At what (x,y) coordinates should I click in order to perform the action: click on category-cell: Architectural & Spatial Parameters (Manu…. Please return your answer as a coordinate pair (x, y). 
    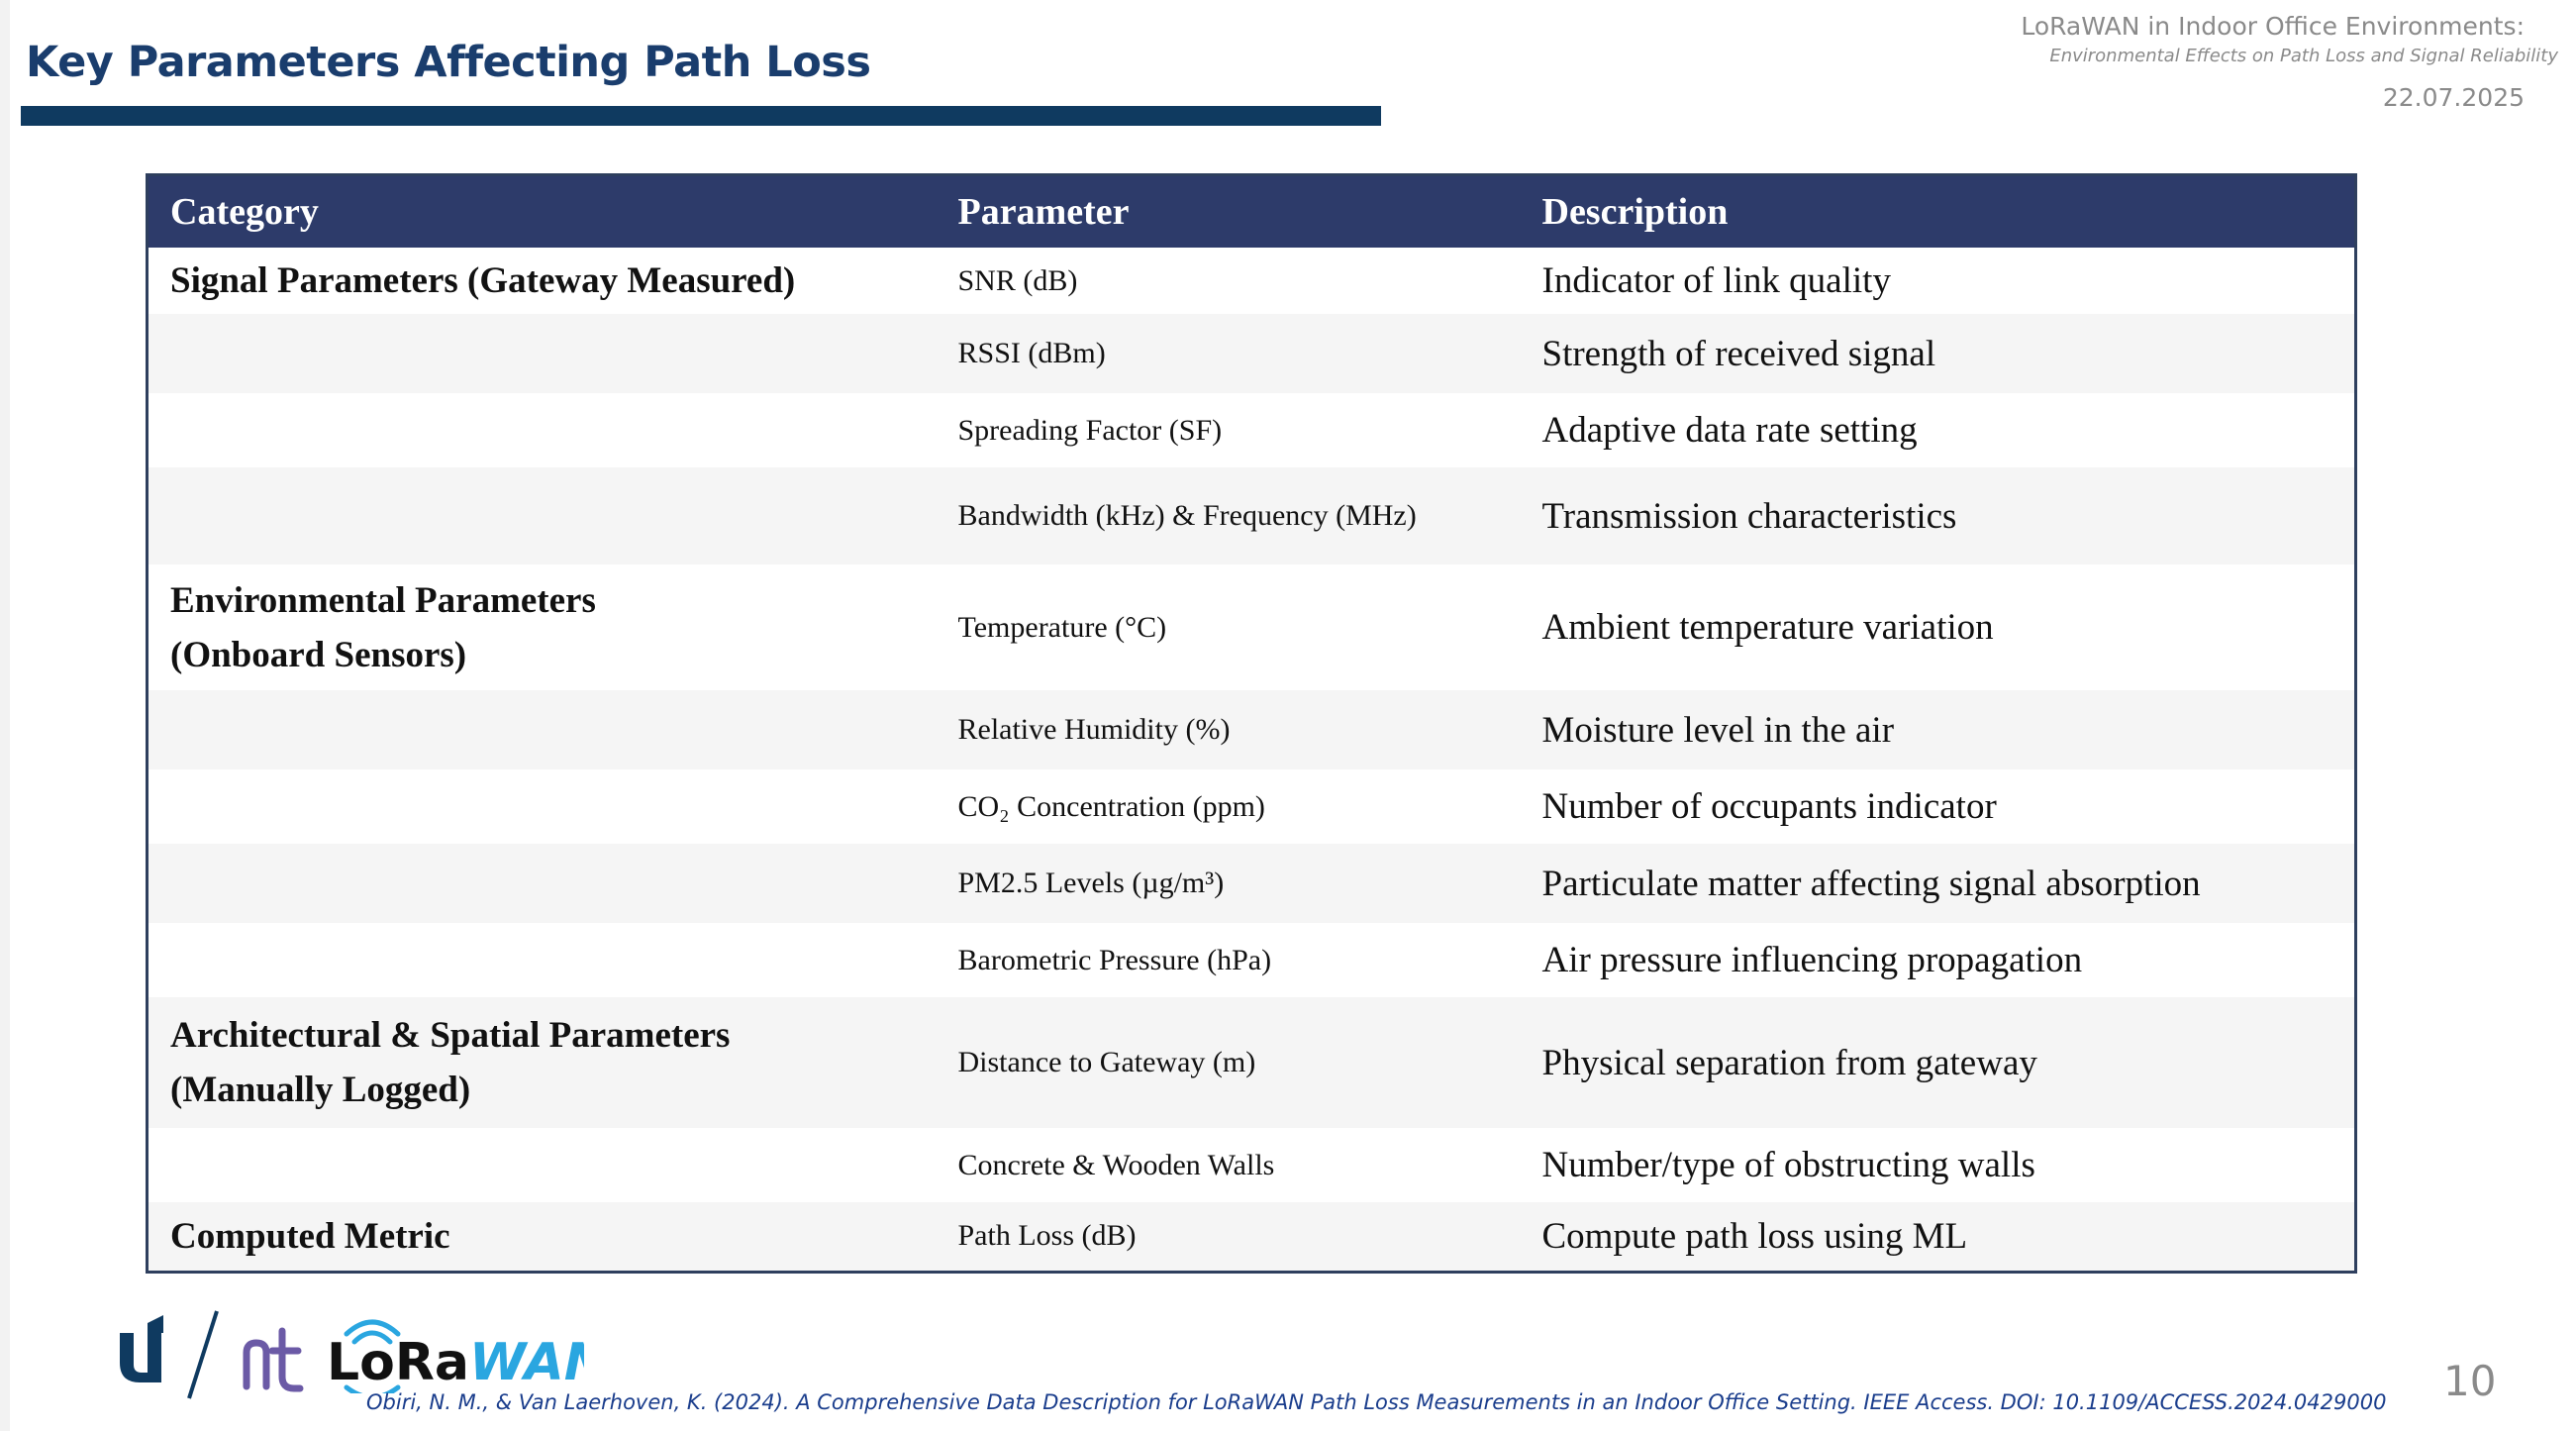
    Looking at the image, I should click on (542, 1062).